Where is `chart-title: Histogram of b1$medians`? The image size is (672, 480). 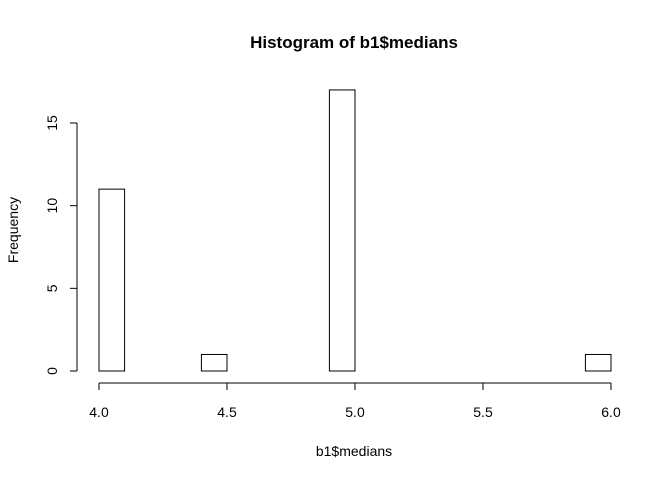
chart-title: Histogram of b1$medians is located at coordinates (354, 42).